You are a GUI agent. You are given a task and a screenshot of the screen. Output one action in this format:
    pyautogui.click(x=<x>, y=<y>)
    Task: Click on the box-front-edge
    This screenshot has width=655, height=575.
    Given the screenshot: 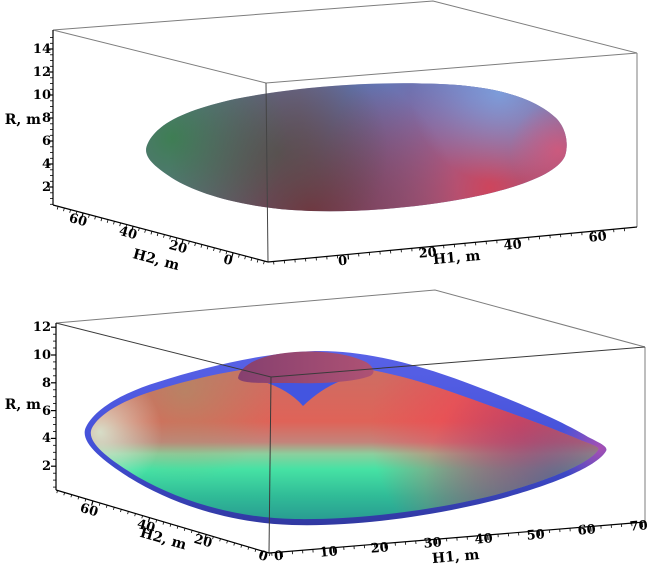 What is the action you would take?
    pyautogui.click(x=267, y=172)
    